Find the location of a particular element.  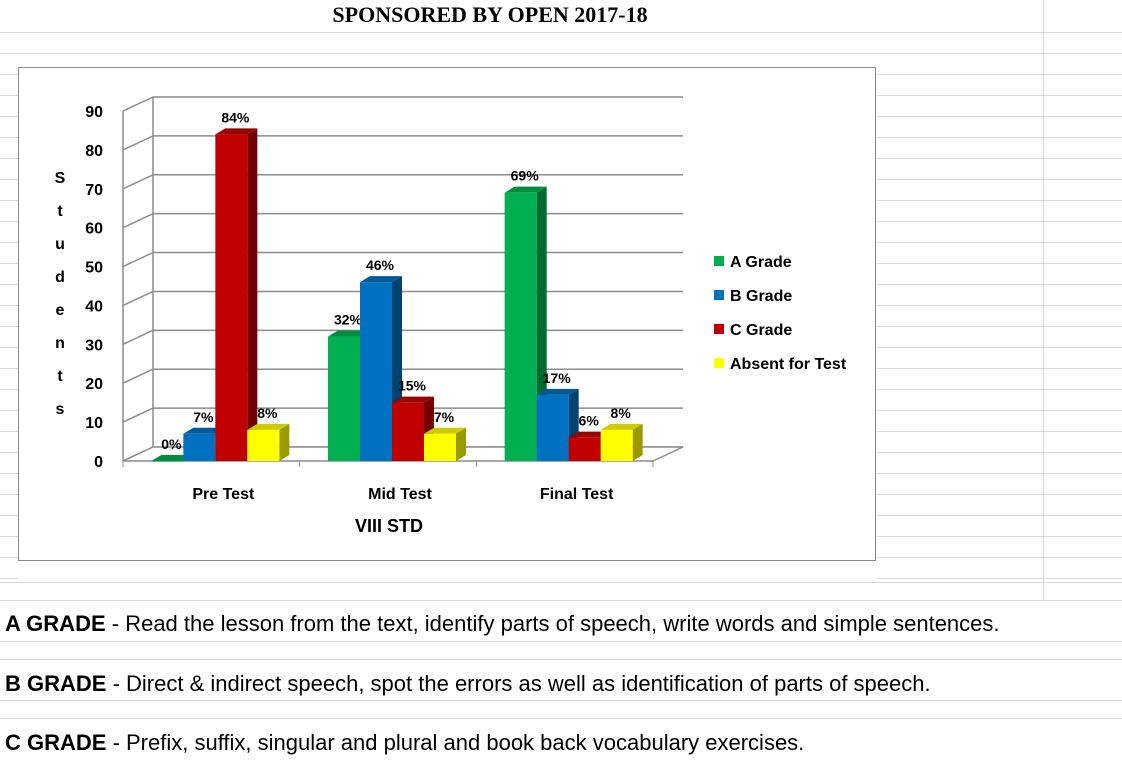

y-tick-label: 20 is located at coordinates (94, 384).